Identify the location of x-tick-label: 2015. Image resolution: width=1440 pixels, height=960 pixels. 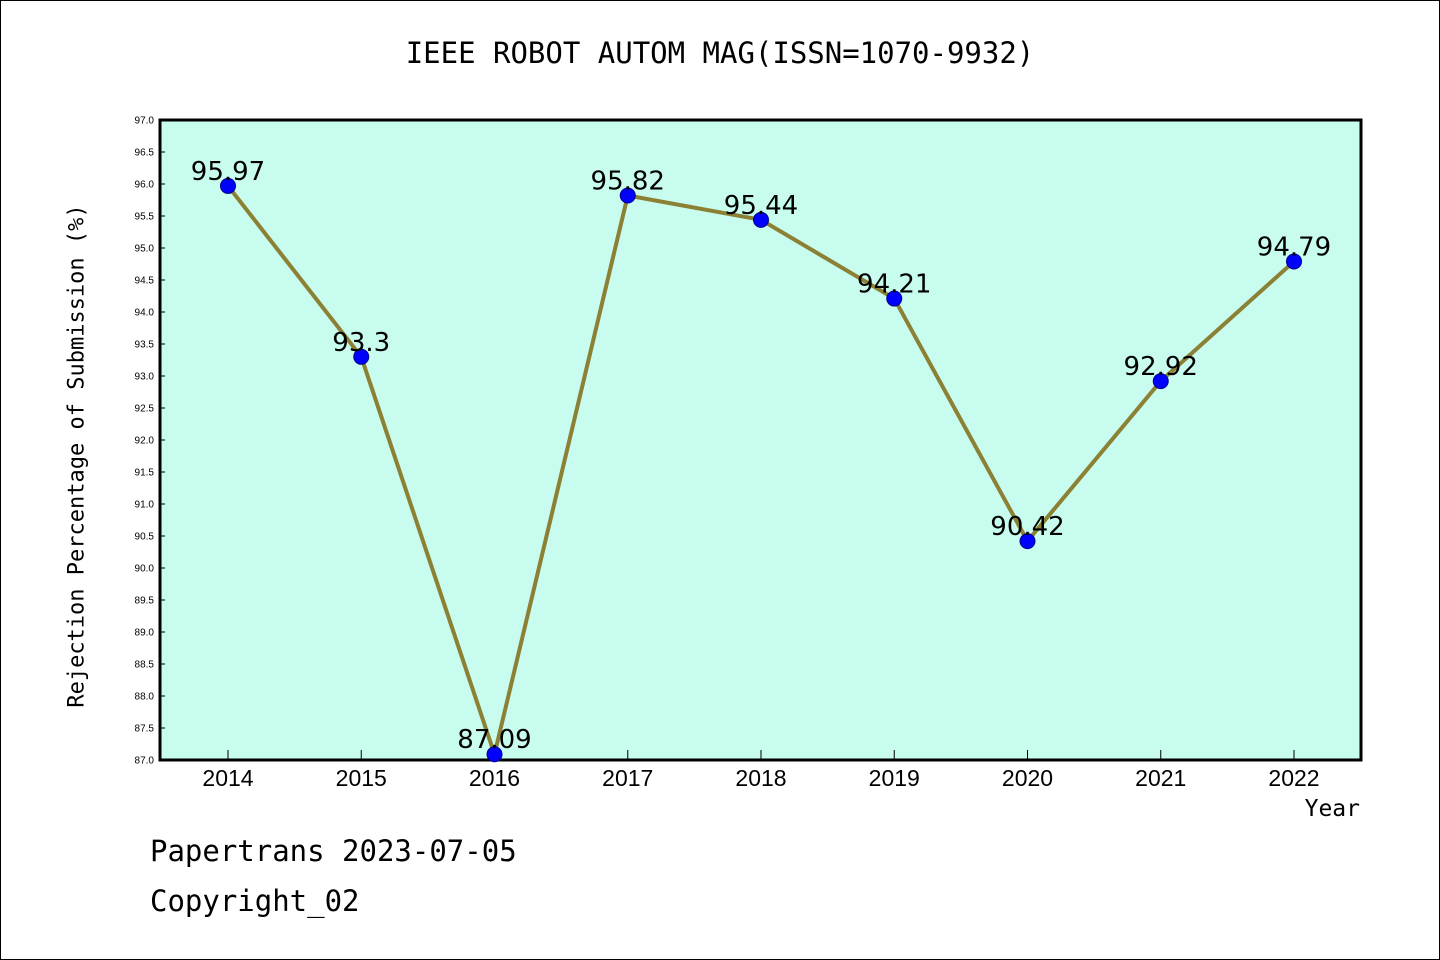
(361, 778).